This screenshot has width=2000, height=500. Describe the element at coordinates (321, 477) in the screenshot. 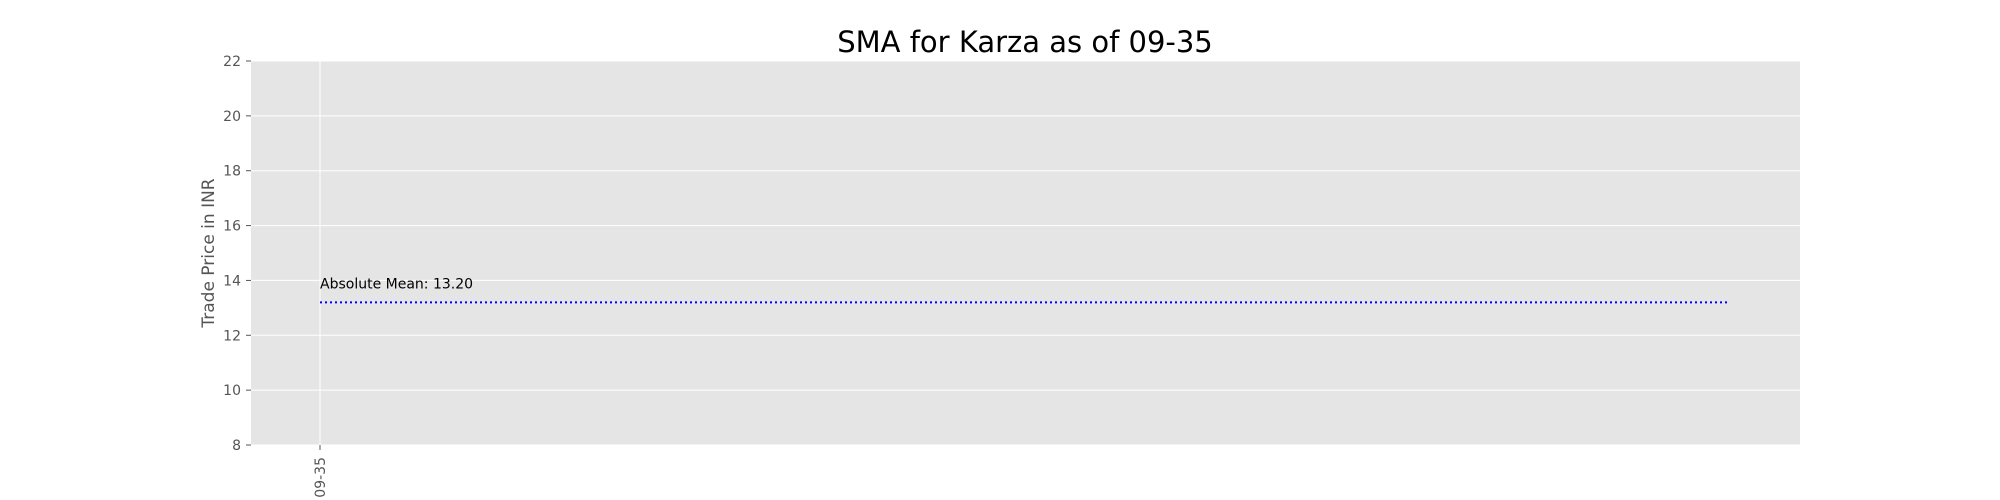

I see `x-tick-label: 09-35` at that location.